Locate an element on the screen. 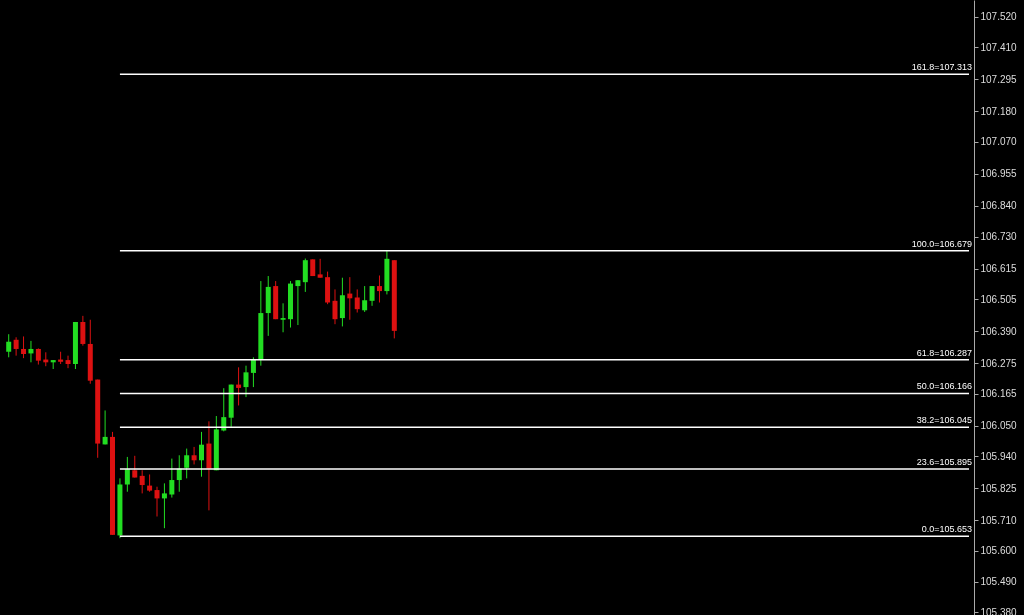 This screenshot has height=615, width=1024. ref-line-label: 50.0=106.166 is located at coordinates (944, 386).